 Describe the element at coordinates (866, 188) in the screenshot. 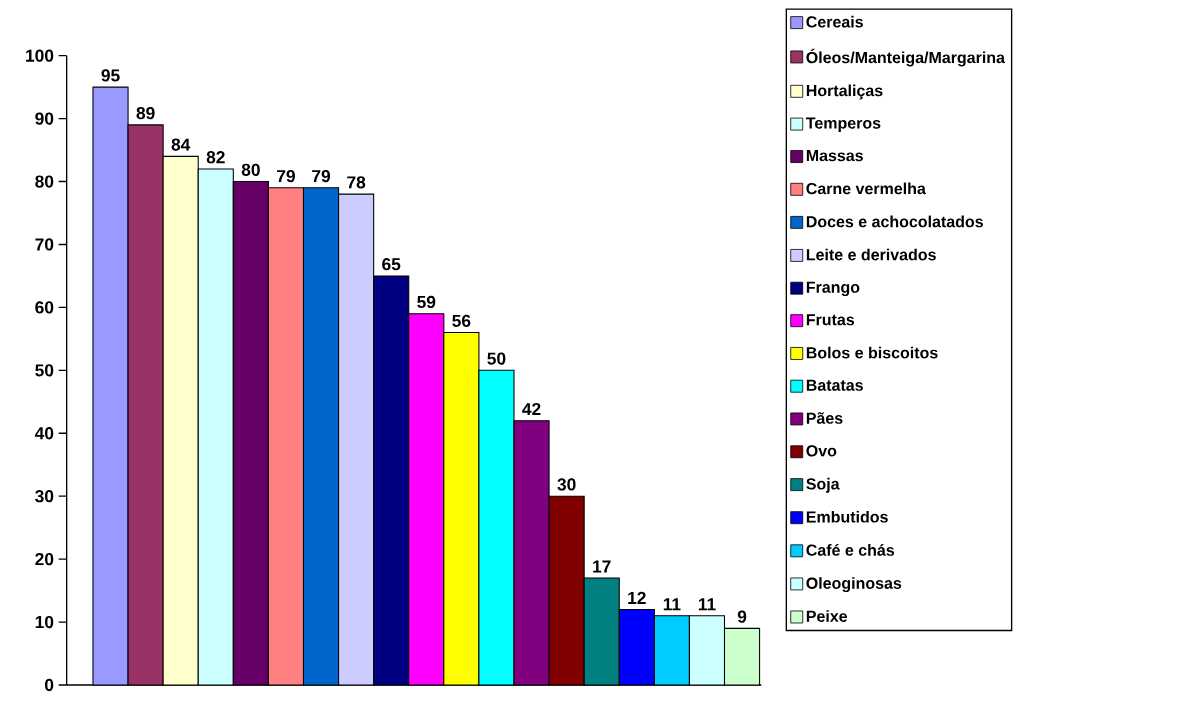

I see `legend-label: Carne vermelha` at that location.